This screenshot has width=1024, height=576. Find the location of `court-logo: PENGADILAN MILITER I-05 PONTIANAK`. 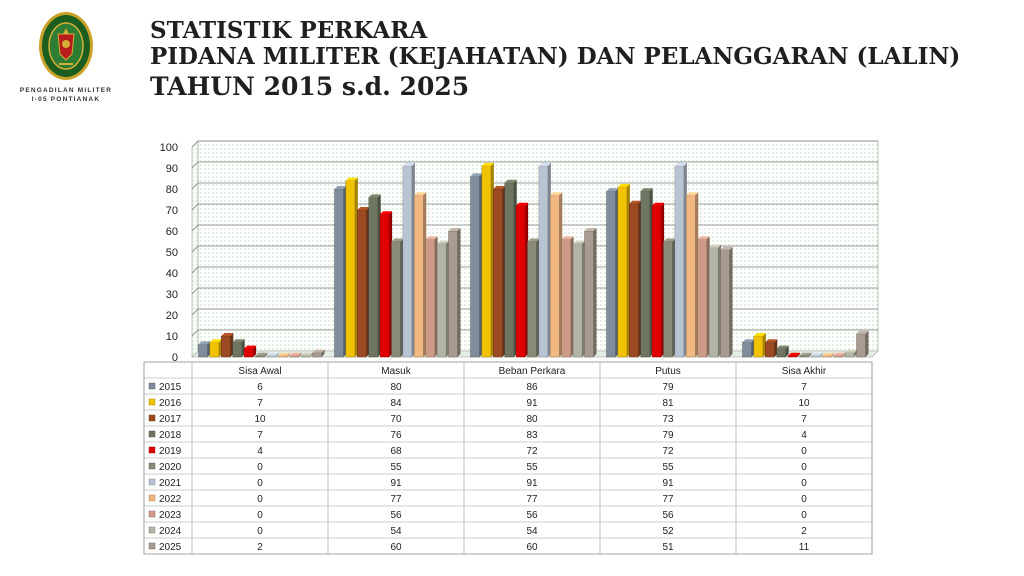

court-logo: PENGADILAN MILITER I-05 PONTIANAK is located at coordinates (66, 57).